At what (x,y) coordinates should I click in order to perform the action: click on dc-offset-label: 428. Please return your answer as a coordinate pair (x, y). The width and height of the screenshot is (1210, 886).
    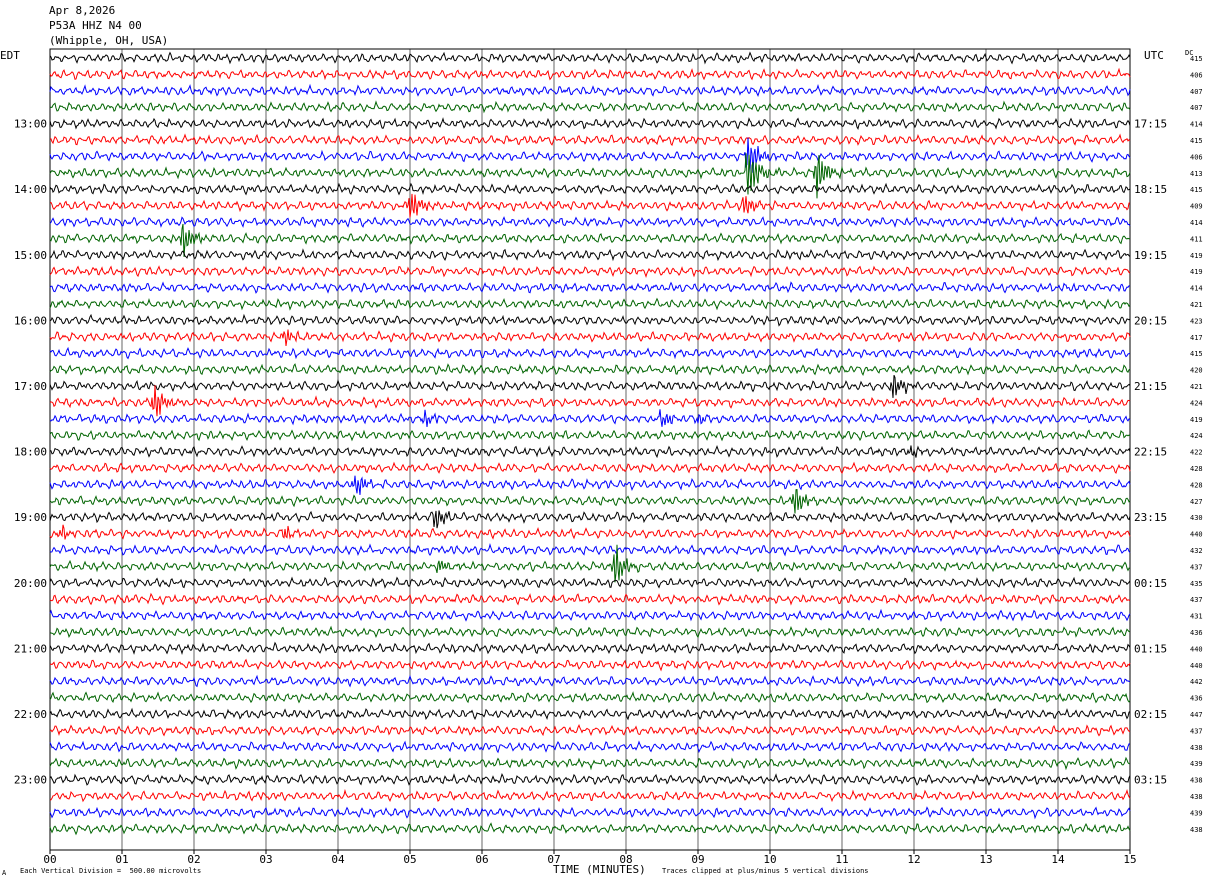
    Looking at the image, I should click on (1196, 469).